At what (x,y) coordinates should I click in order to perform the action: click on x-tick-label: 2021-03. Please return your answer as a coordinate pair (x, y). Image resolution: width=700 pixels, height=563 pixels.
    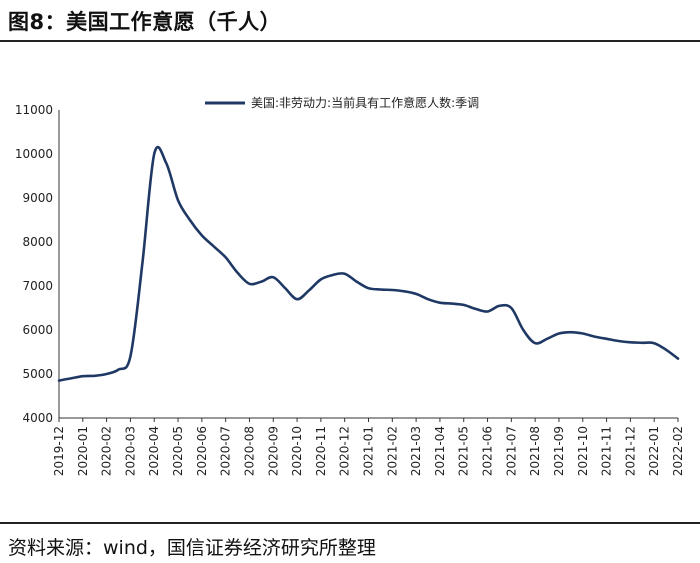
    Looking at the image, I should click on (416, 451).